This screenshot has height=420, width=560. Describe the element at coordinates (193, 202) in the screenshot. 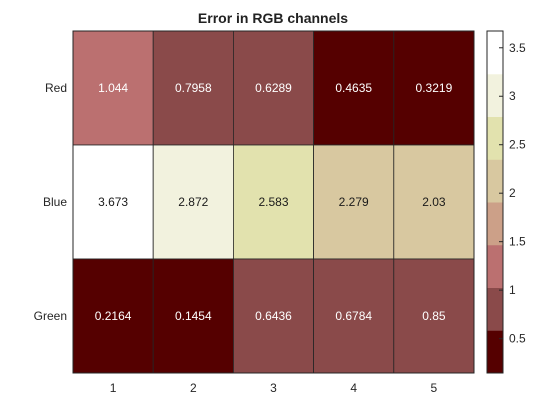

I see `cell-value-label: 2.872` at that location.